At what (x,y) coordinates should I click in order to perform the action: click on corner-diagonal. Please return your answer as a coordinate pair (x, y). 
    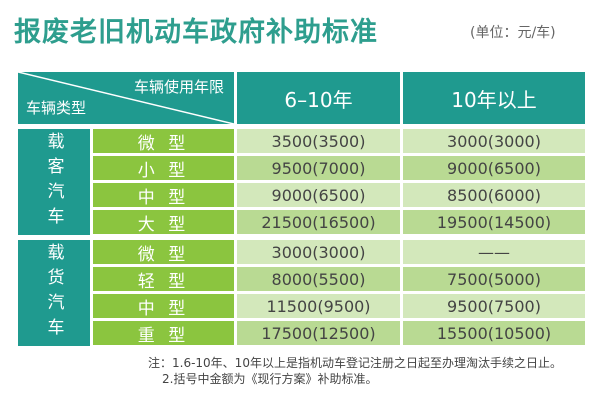
    Looking at the image, I should click on (126, 98).